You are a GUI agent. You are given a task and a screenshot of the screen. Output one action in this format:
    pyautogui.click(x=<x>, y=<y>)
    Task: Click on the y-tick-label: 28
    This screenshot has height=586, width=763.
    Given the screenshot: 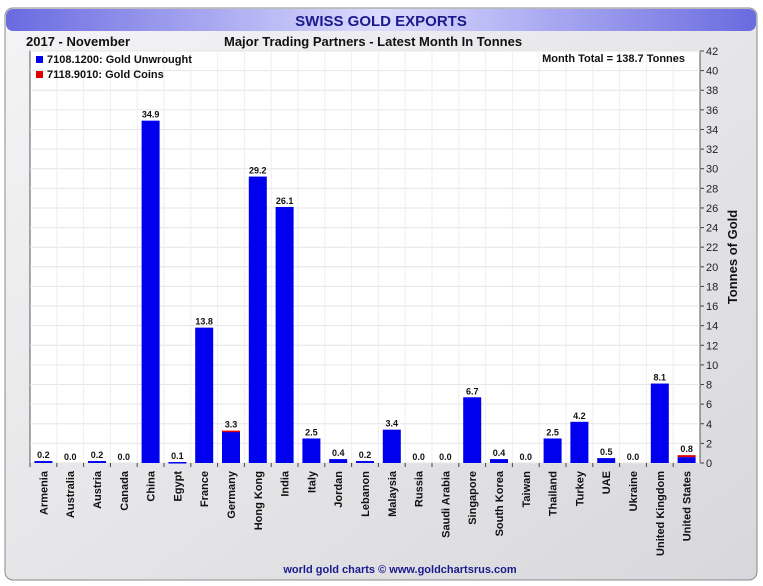 What is the action you would take?
    pyautogui.click(x=712, y=189)
    